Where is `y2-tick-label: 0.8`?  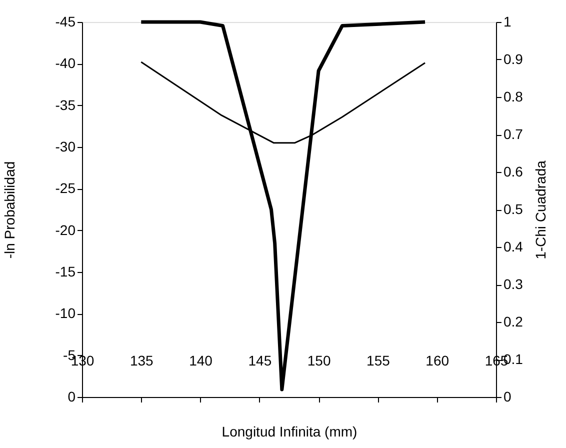
y2-tick-label: 0.8 is located at coordinates (514, 96).